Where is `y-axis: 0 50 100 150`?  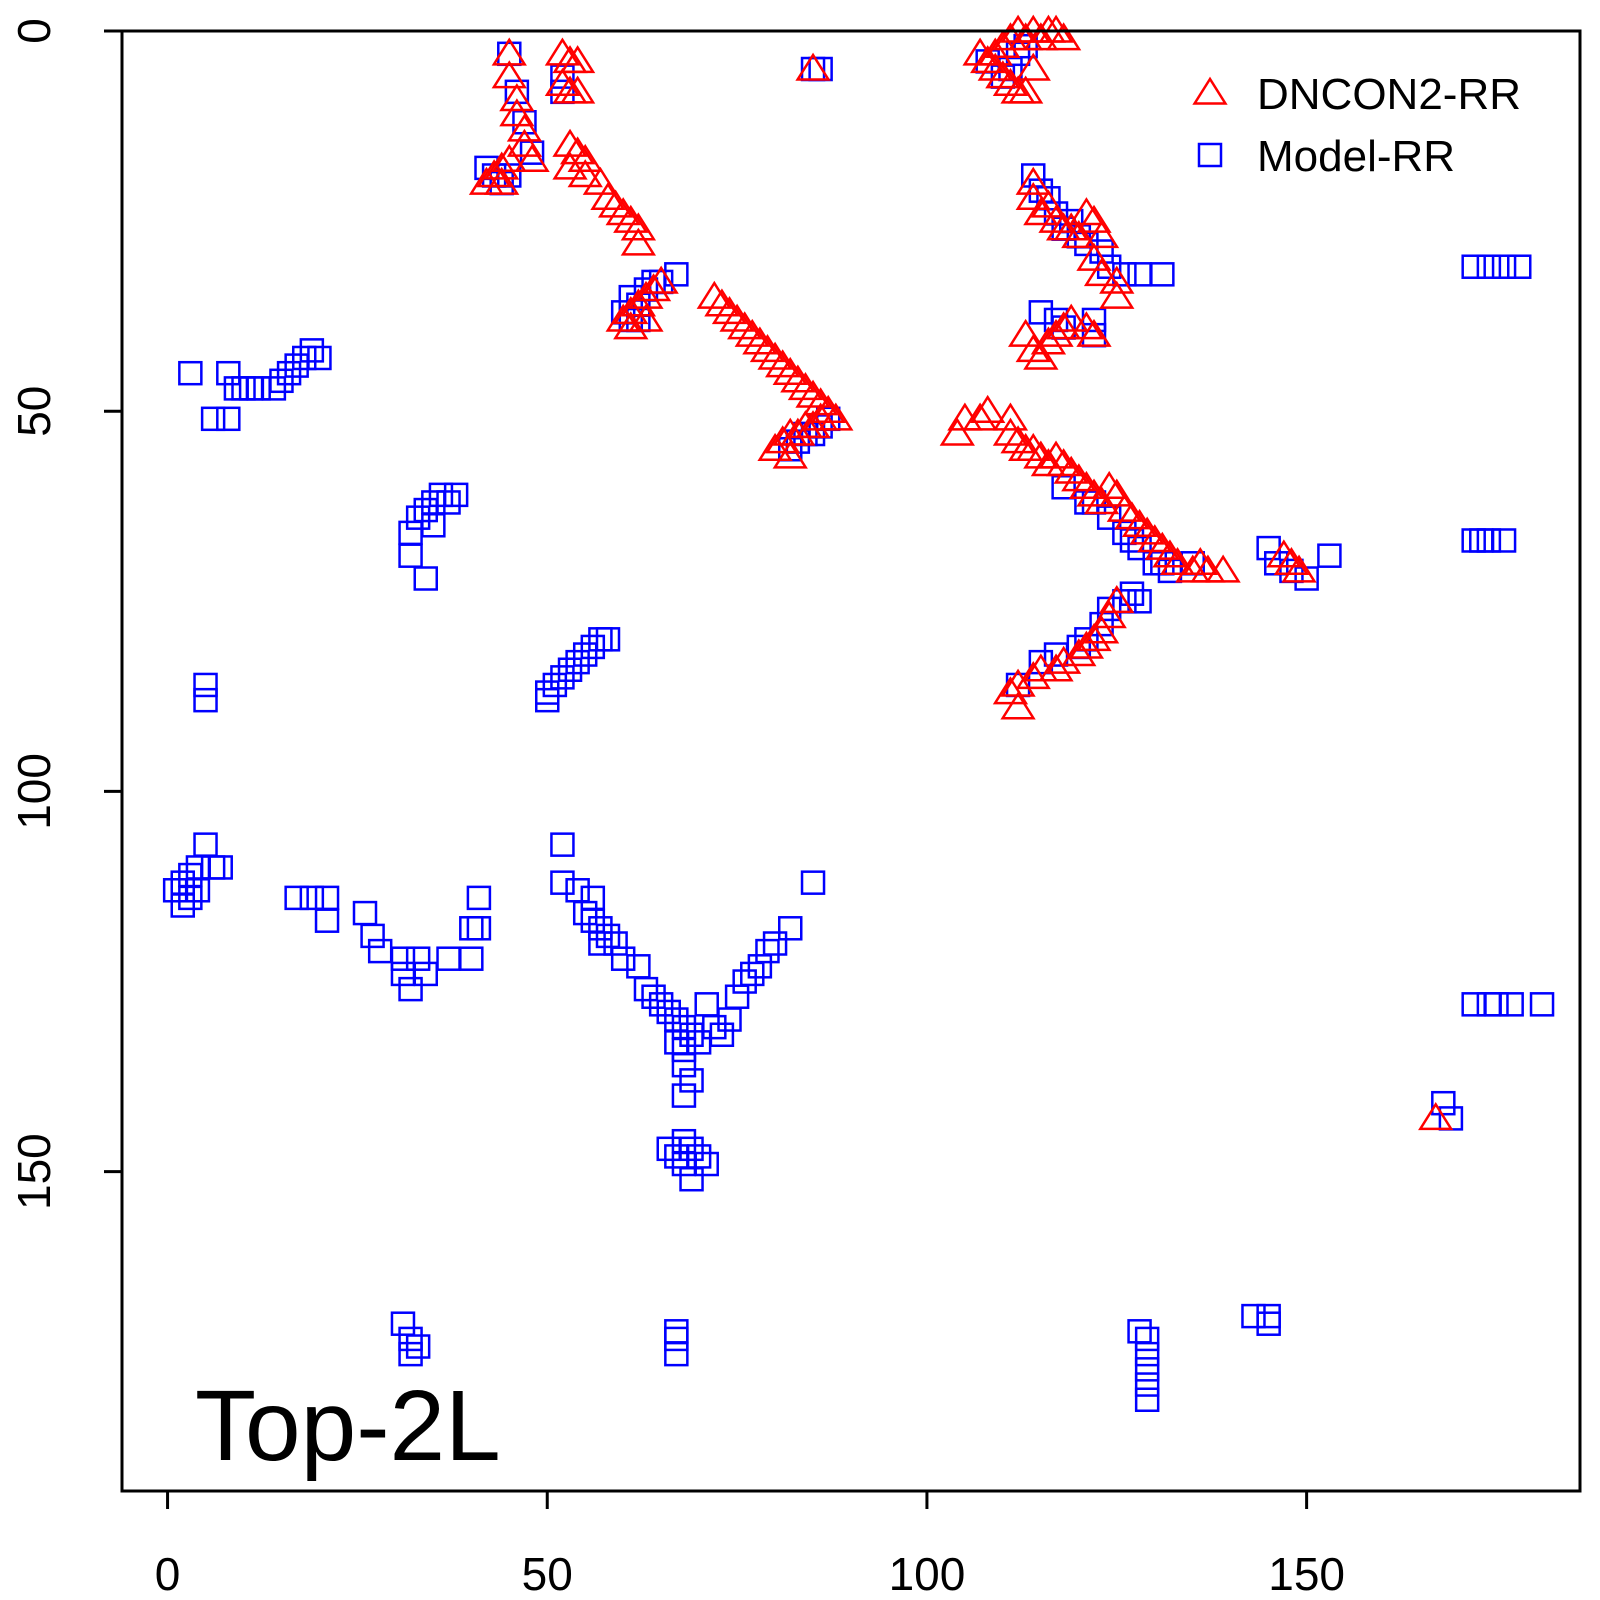 y-axis: 0 50 100 150 is located at coordinates (66, 614).